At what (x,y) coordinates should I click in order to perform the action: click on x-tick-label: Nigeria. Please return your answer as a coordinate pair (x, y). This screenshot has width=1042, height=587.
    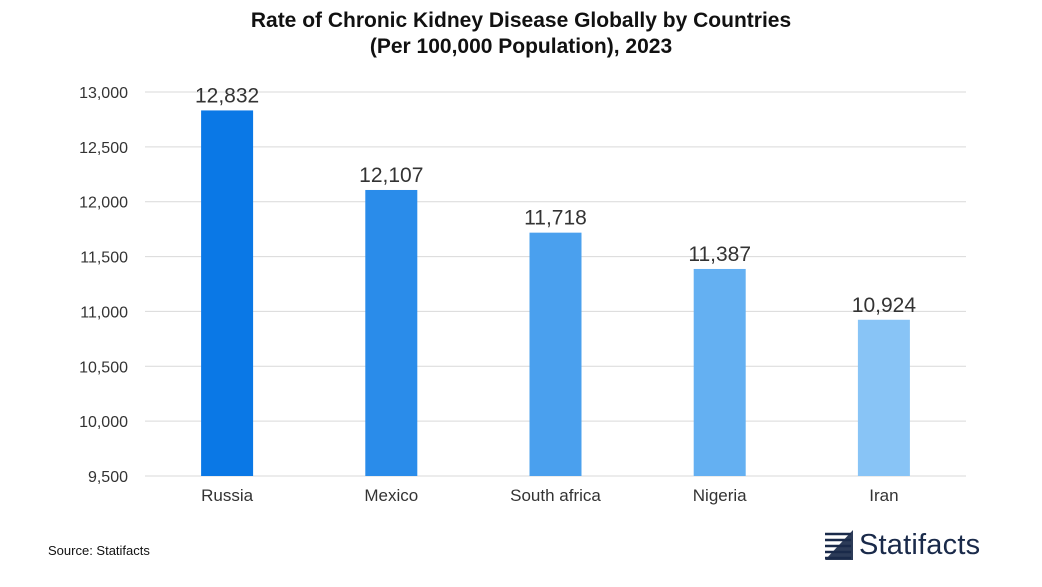
    Looking at the image, I should click on (720, 495).